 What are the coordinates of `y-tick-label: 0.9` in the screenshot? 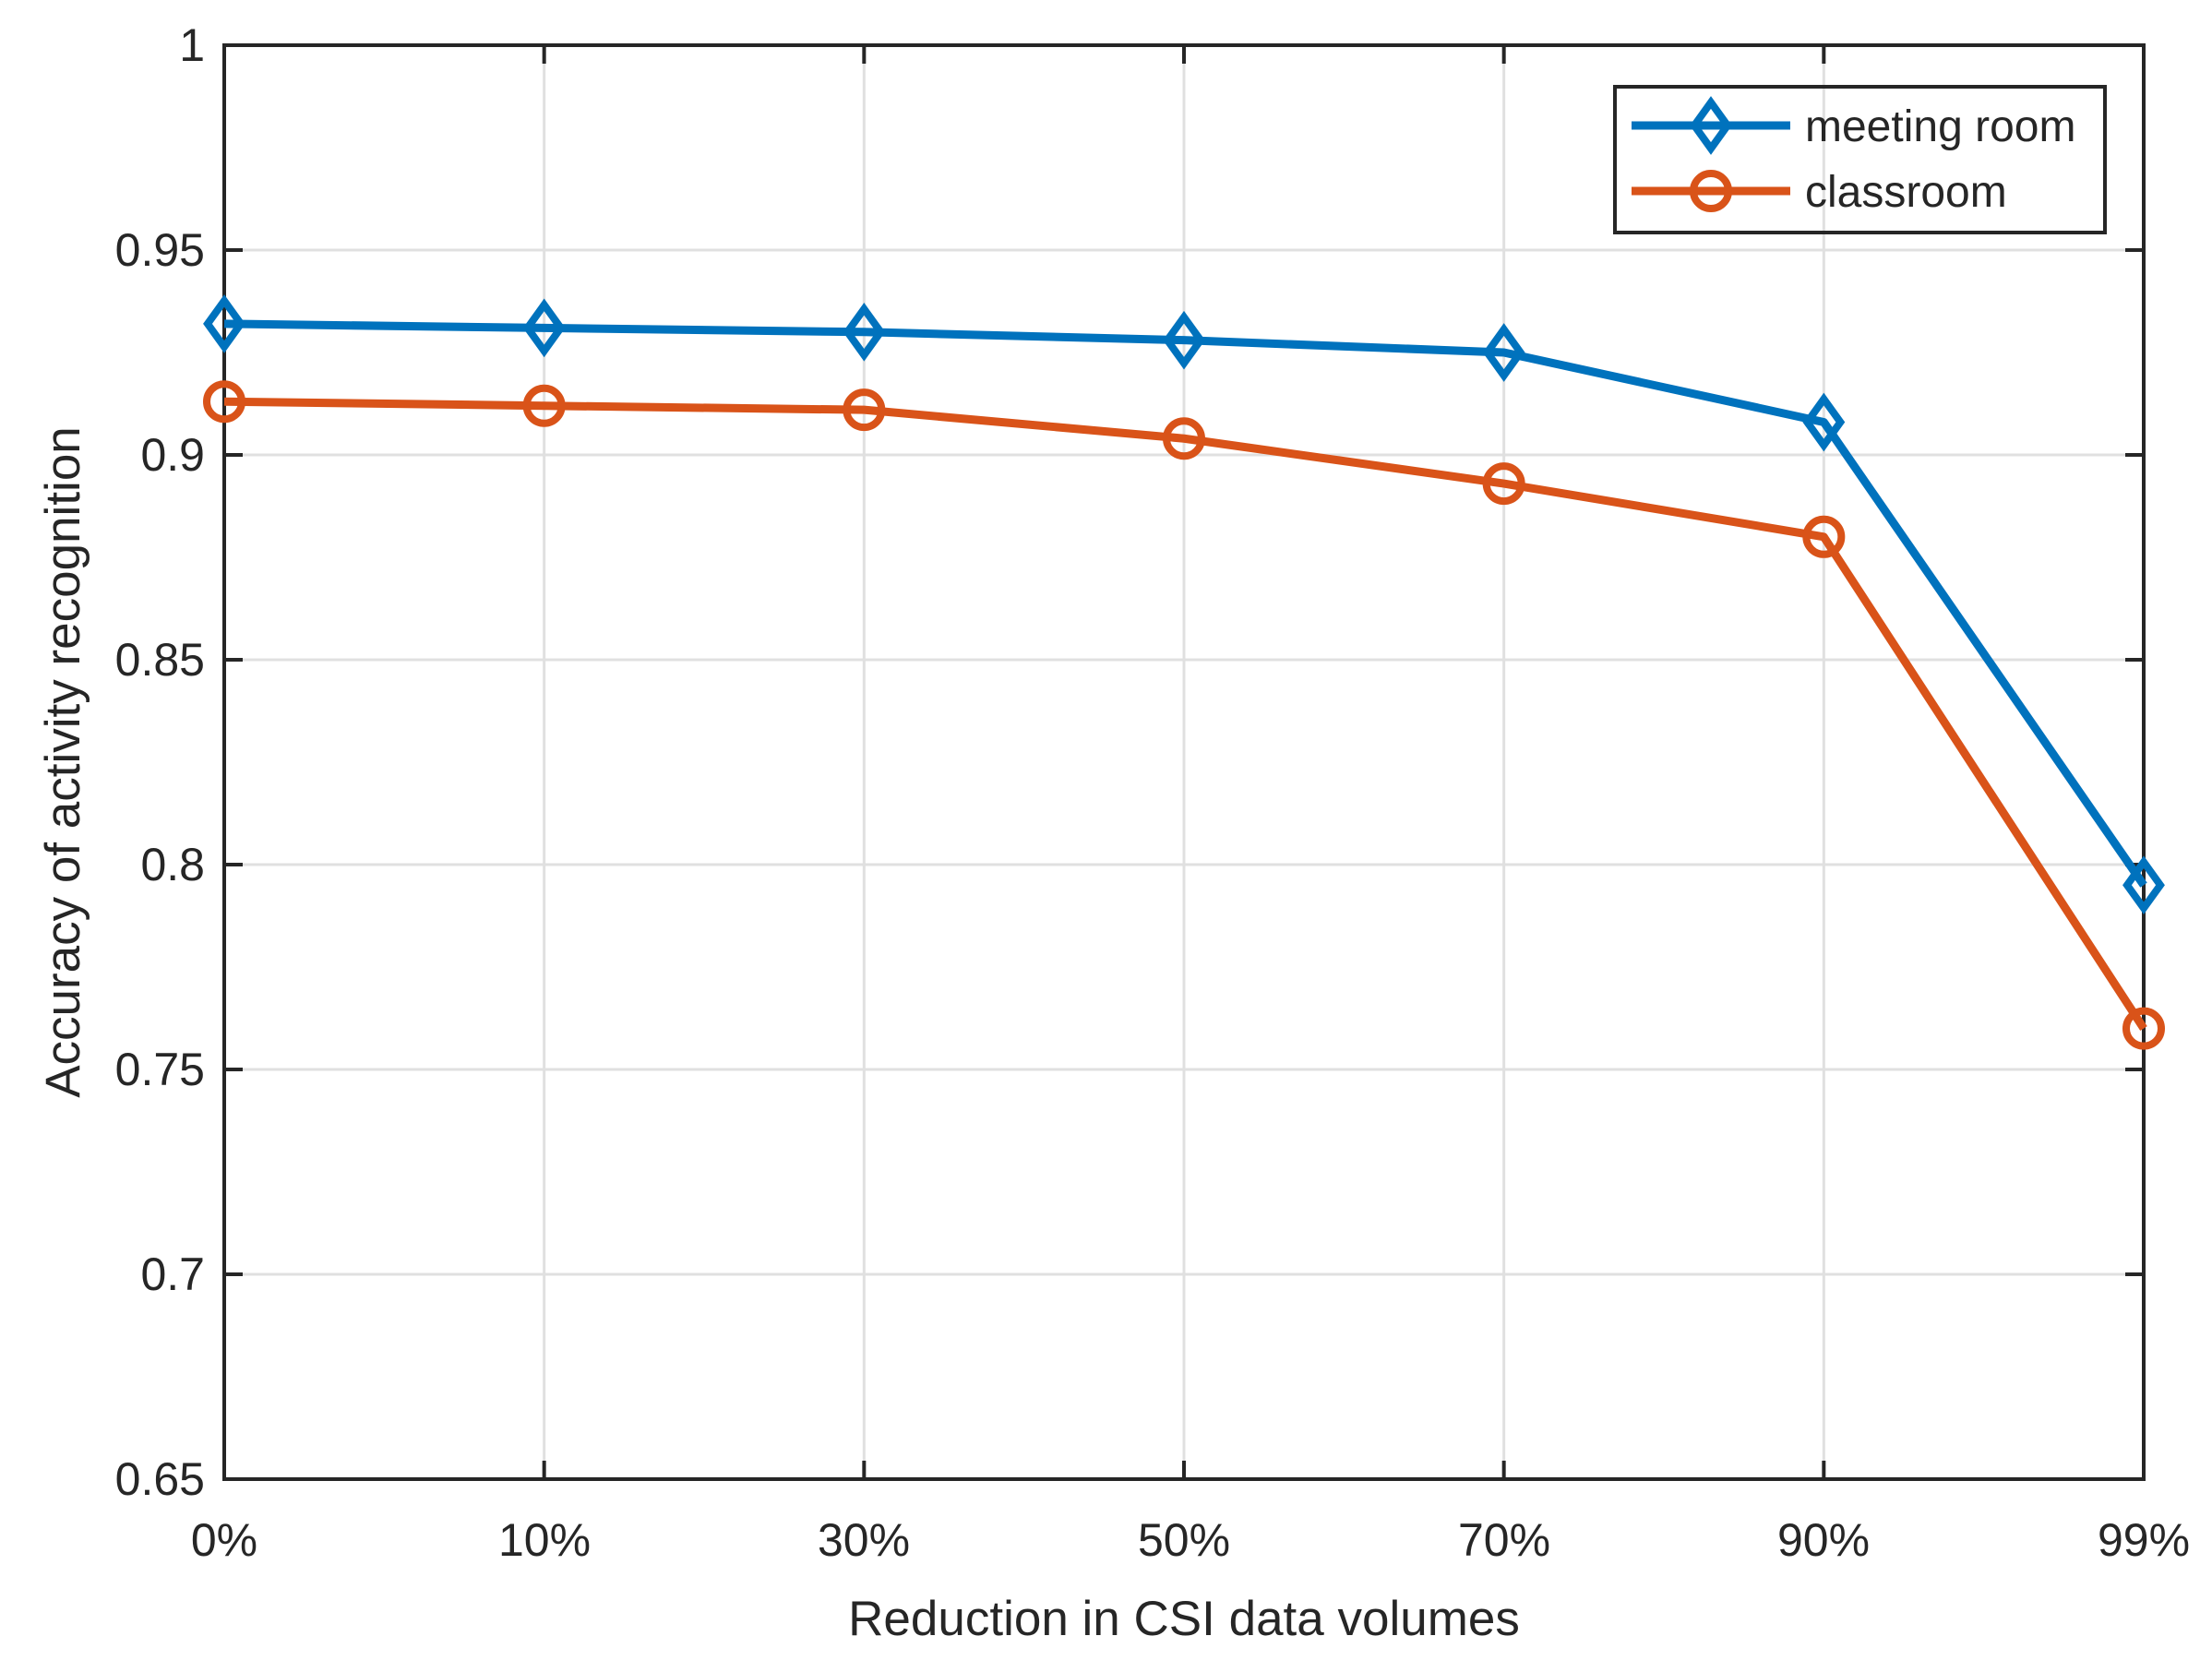 It's located at (172, 455).